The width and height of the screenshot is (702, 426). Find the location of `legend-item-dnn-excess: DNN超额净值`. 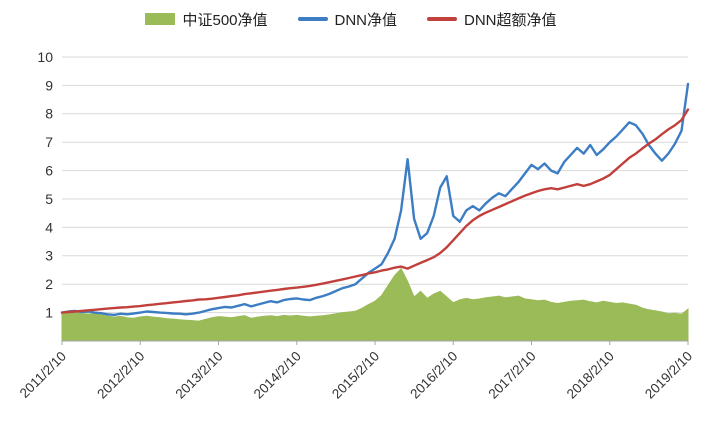

legend-item-dnn-excess: DNN超额净值 is located at coordinates (492, 19).